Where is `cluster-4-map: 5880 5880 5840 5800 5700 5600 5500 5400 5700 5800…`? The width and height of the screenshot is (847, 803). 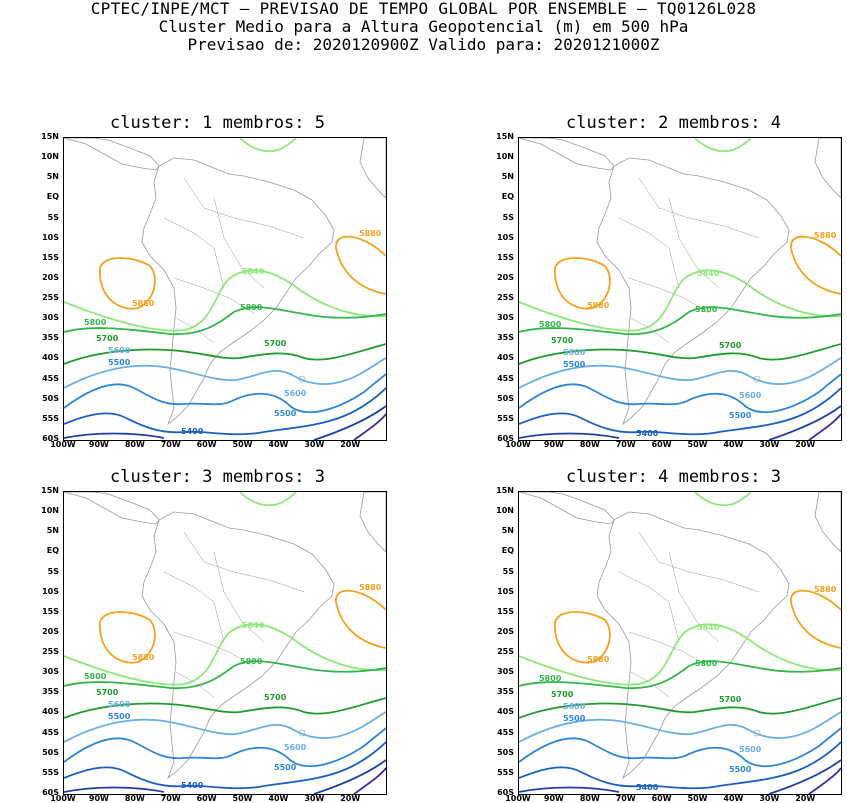
cluster-4-map: 5880 5880 5840 5800 5700 5600 5500 5400 5700 5800… is located at coordinates (680, 643).